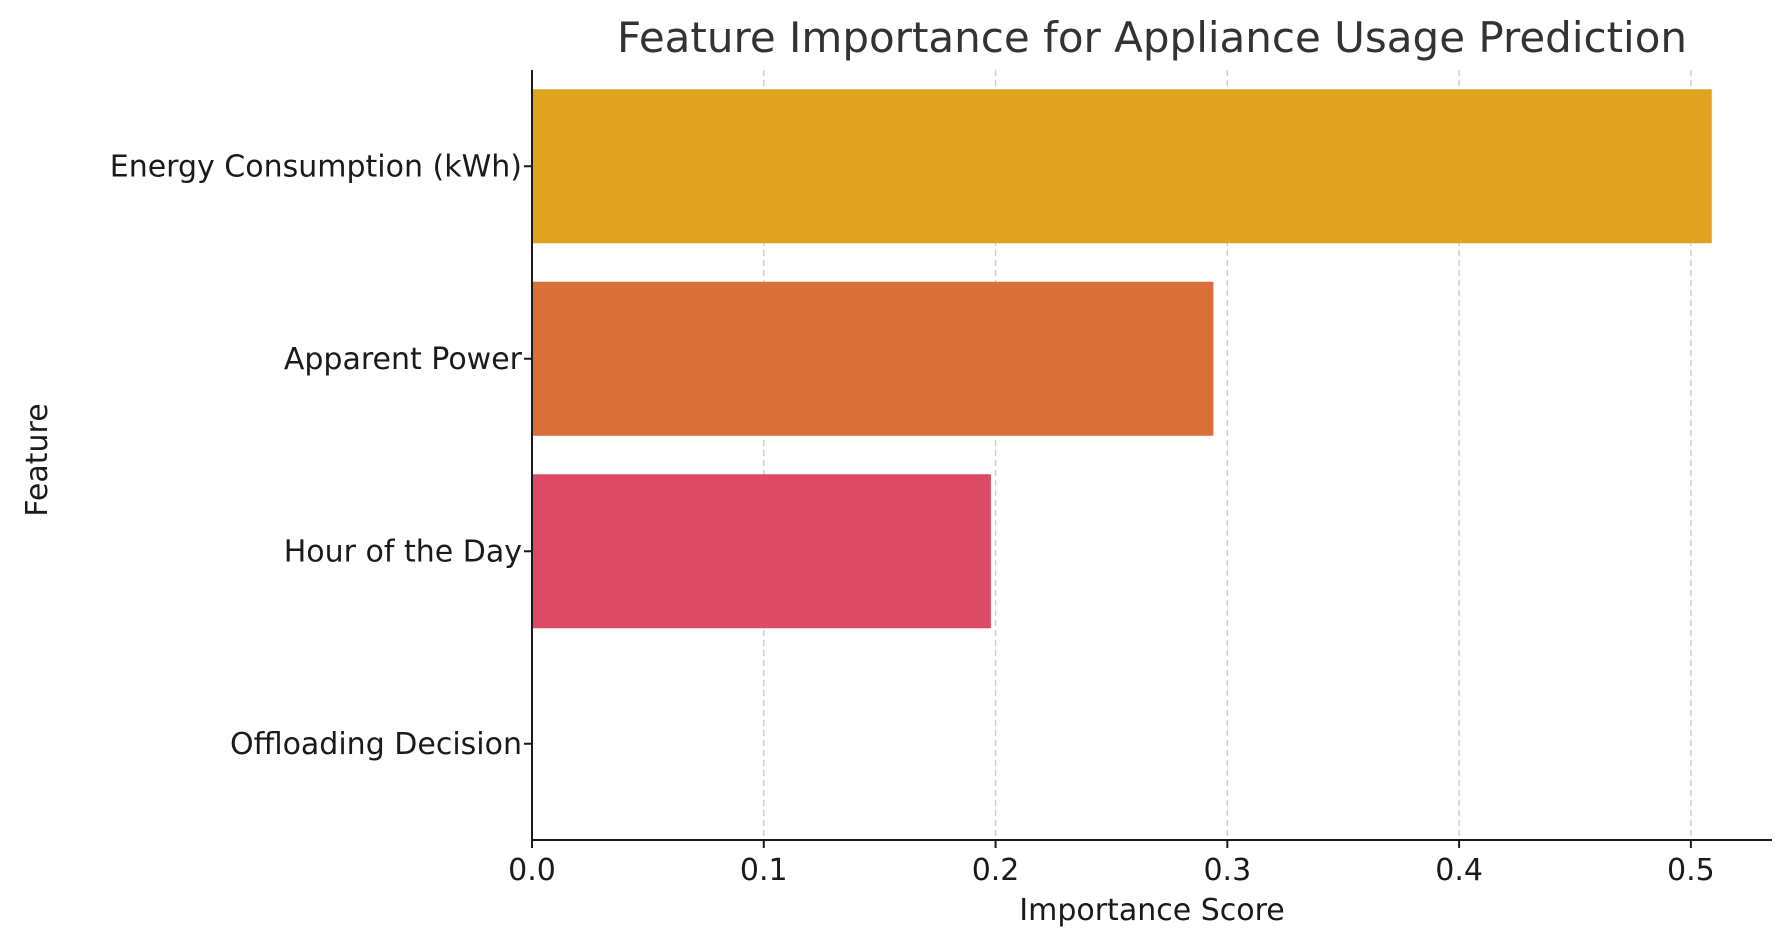 This screenshot has width=1792, height=951. Describe the element at coordinates (1111, 864) in the screenshot. I see `x-ticks: 0.0 0.1 0.2 0.3 0.4 0.5` at that location.